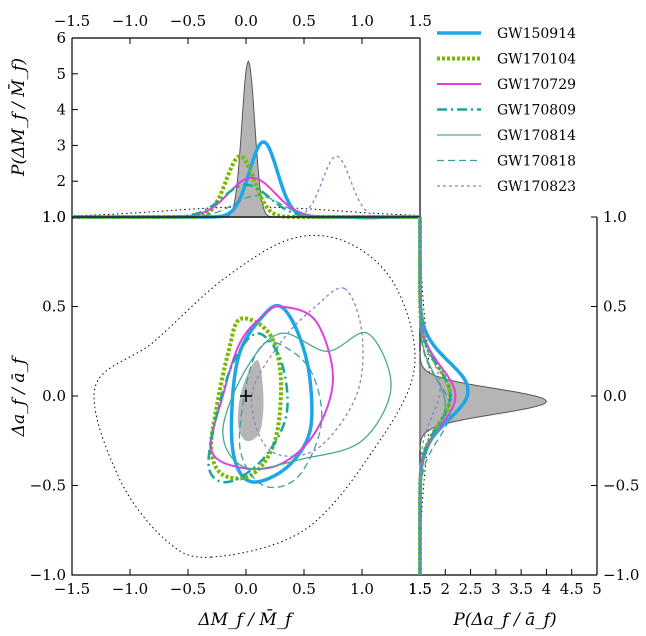 This screenshot has width=646, height=636. I want to click on top-y-tick-label: 1.0, so click(54, 217).